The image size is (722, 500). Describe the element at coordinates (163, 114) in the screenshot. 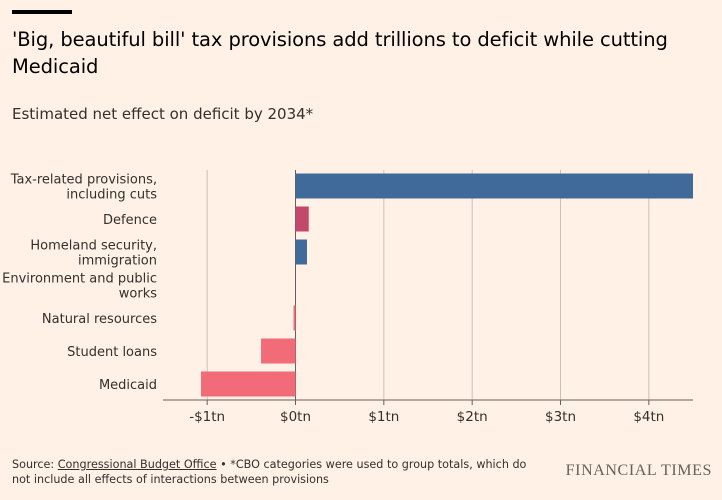

I see `chart-subtitle: Estimated net effect on deficit by 2034*` at that location.